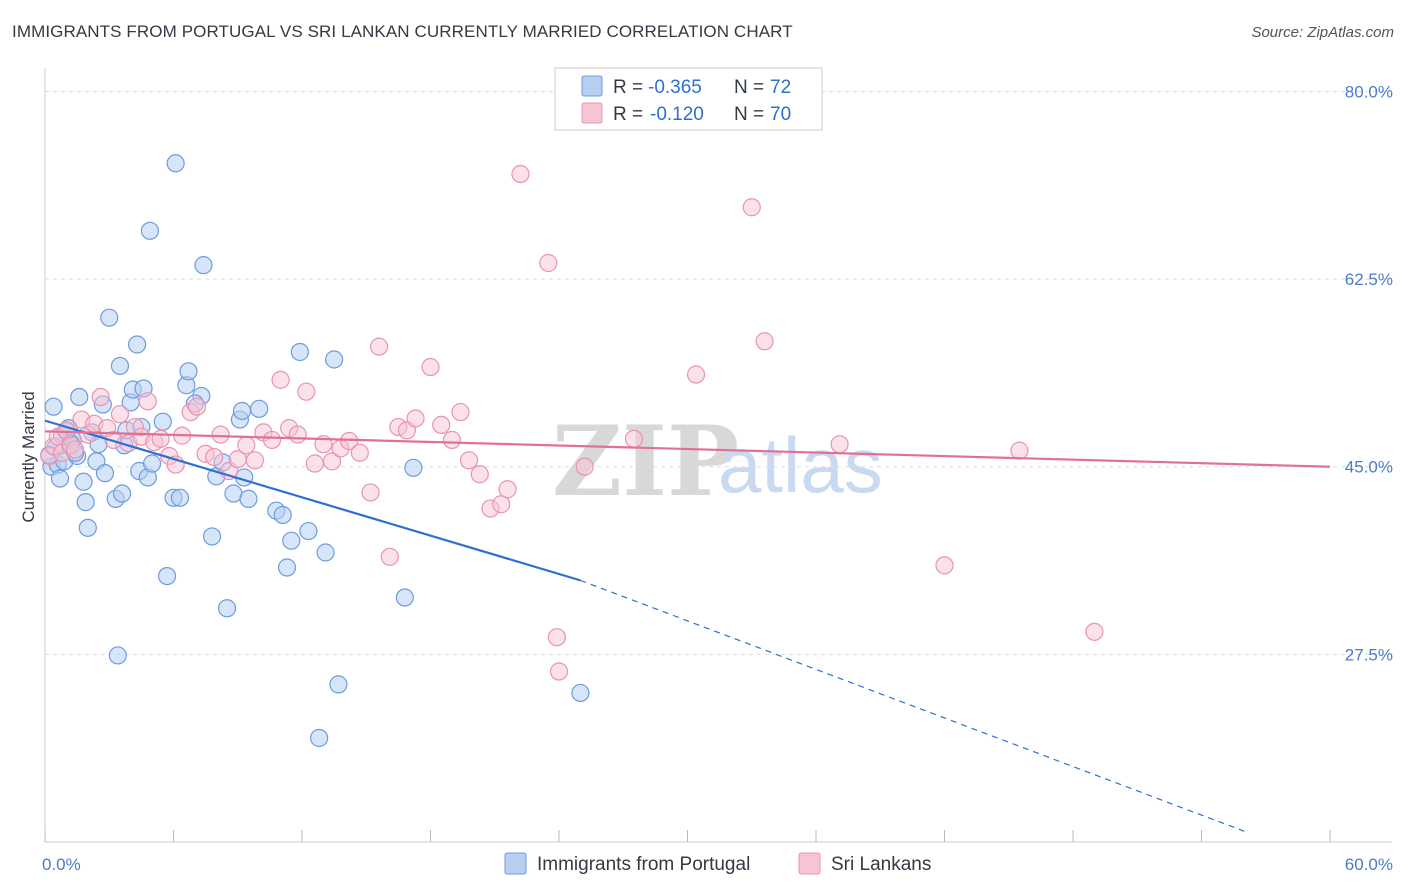 This screenshot has width=1406, height=892. What do you see at coordinates (312, 500) in the screenshot?
I see `trend-line-portugal` at bounding box center [312, 500].